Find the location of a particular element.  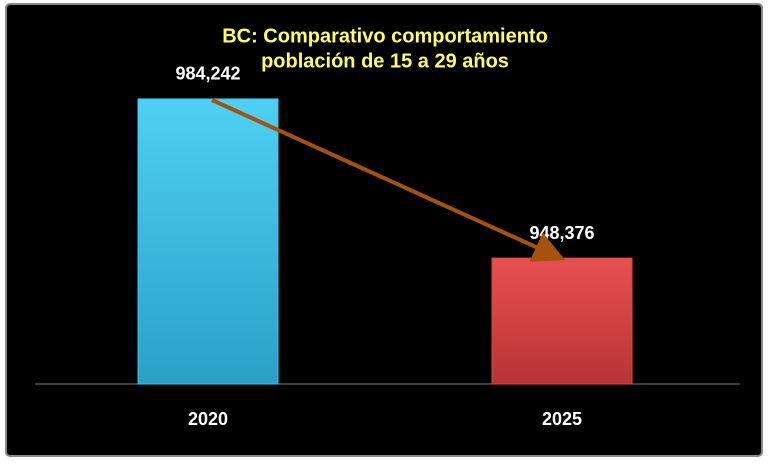

chart-title: BC: Comparativo comportamiento is located at coordinates (385, 36).